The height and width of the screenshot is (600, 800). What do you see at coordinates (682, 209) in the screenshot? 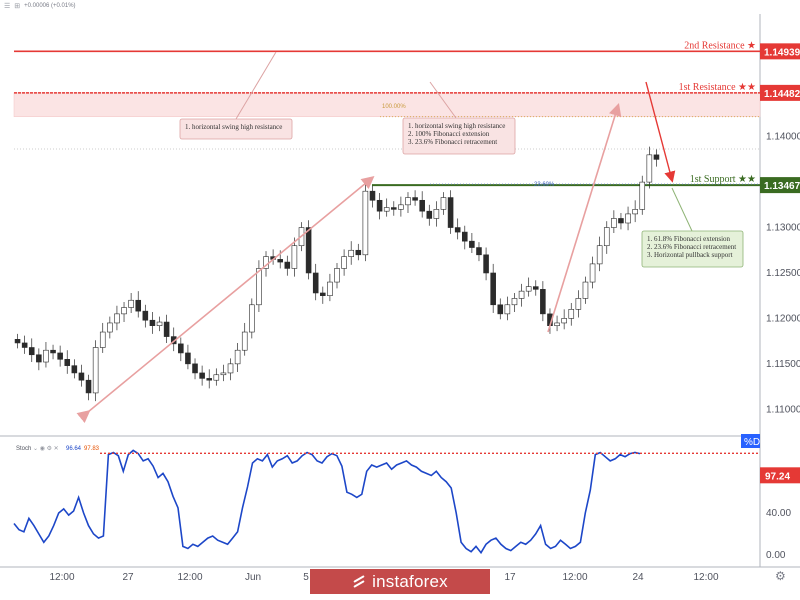
I see `note-box-support-pointer` at bounding box center [682, 209].